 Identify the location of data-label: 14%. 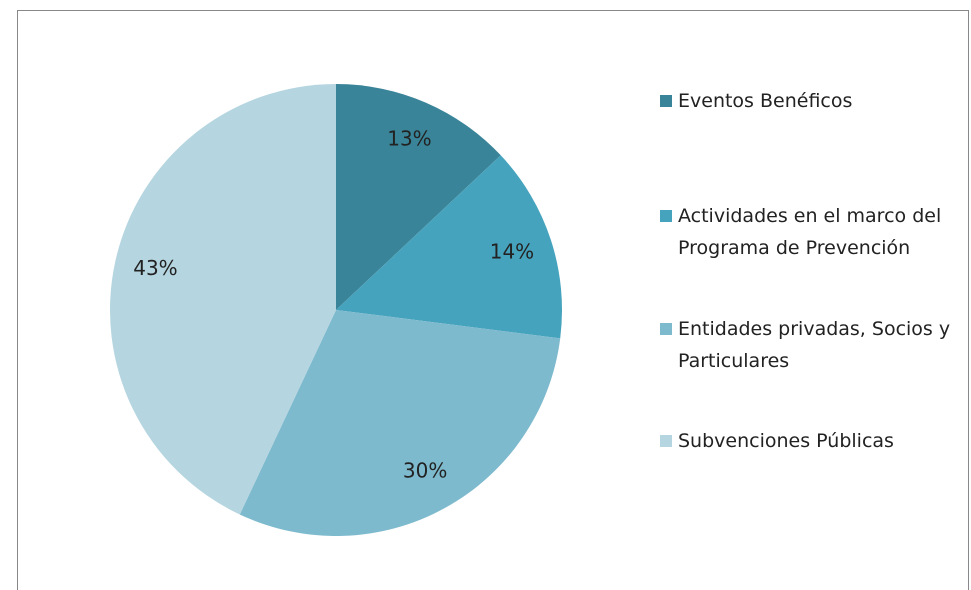
(512, 251).